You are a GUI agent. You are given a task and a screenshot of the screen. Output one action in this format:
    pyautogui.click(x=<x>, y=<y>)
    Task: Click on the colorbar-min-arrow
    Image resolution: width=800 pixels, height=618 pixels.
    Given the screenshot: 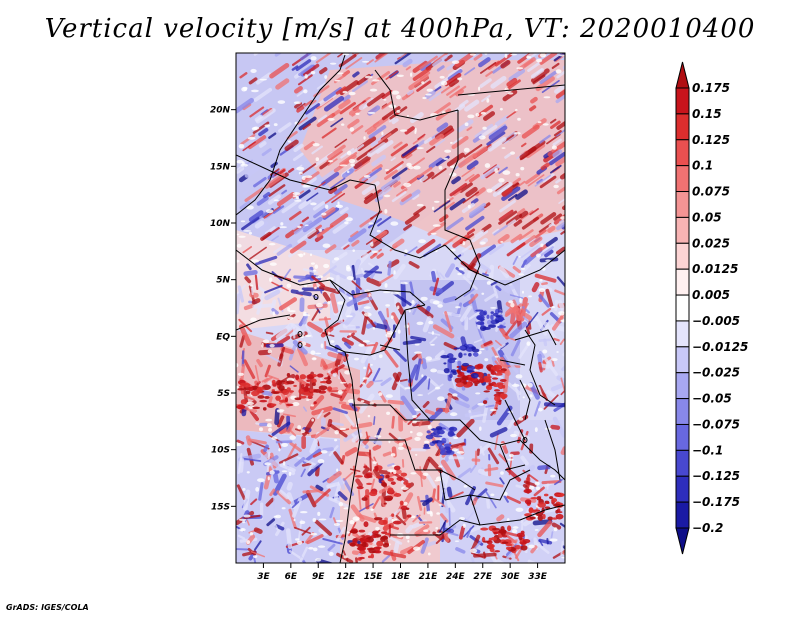 What is the action you would take?
    pyautogui.click(x=682, y=541)
    